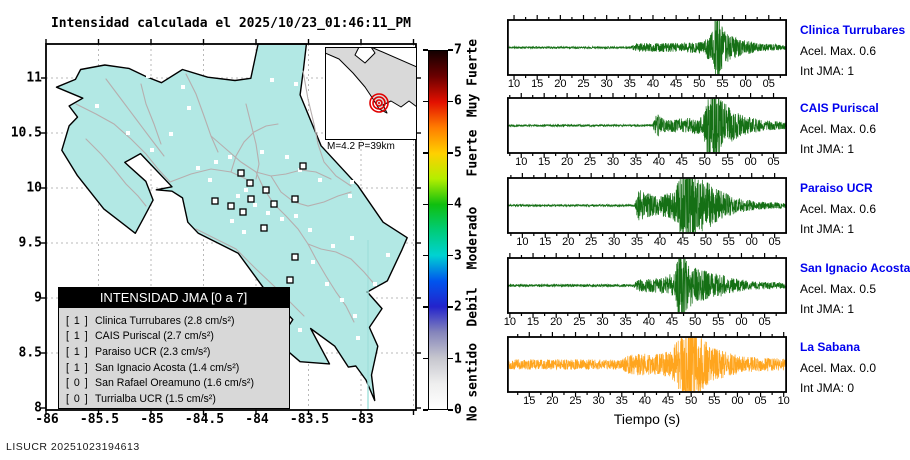 This screenshot has height=460, width=910. What do you see at coordinates (838, 209) in the screenshot?
I see `station-acel-max: Acel. Max. 0.6` at bounding box center [838, 209].